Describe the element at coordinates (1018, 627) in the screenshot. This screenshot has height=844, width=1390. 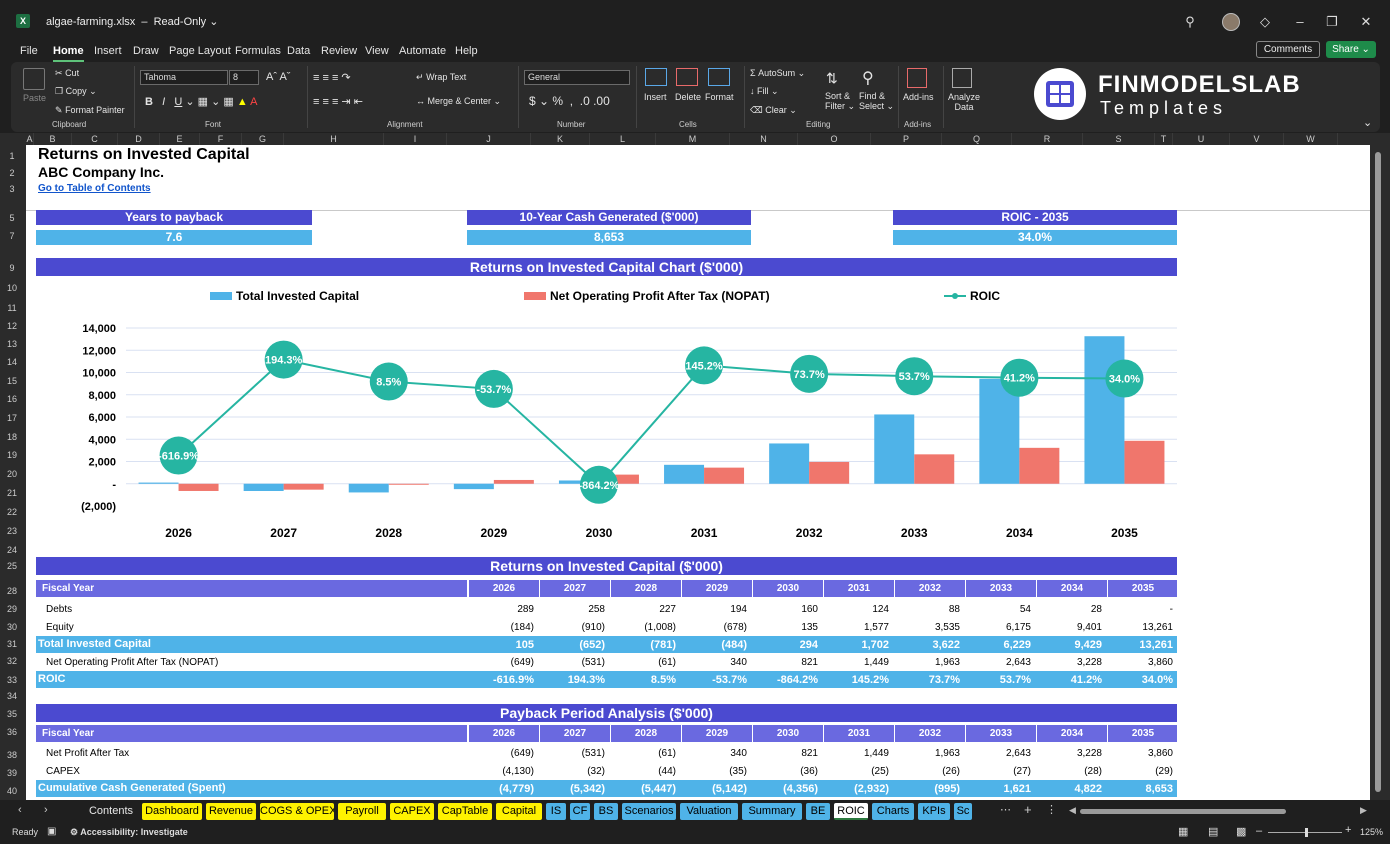
I see `table-cell: 6,175` at that location.